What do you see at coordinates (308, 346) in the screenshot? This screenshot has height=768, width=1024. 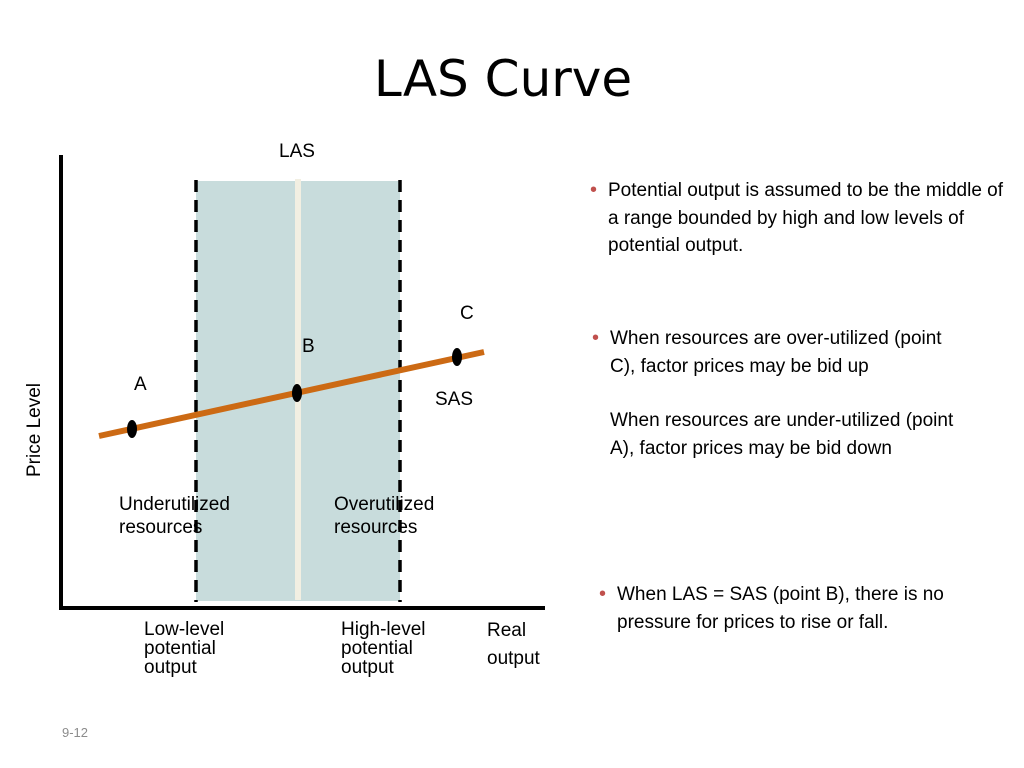 I see `point-b-label: B` at bounding box center [308, 346].